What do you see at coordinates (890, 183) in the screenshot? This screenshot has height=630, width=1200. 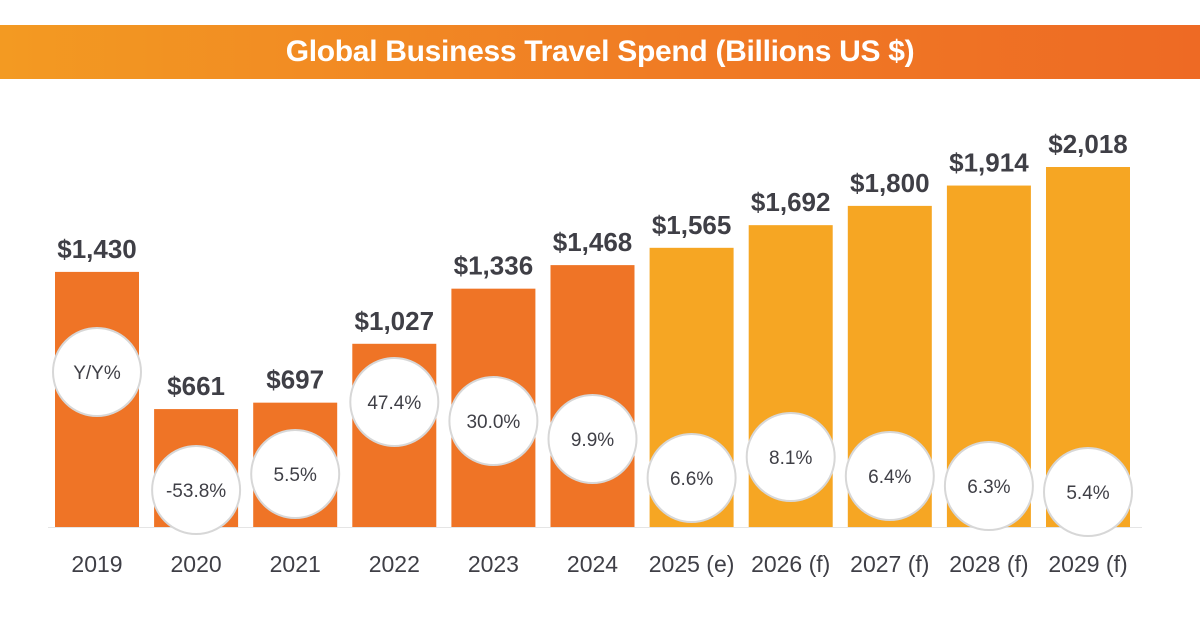 I see `value-label: $1,800` at bounding box center [890, 183].